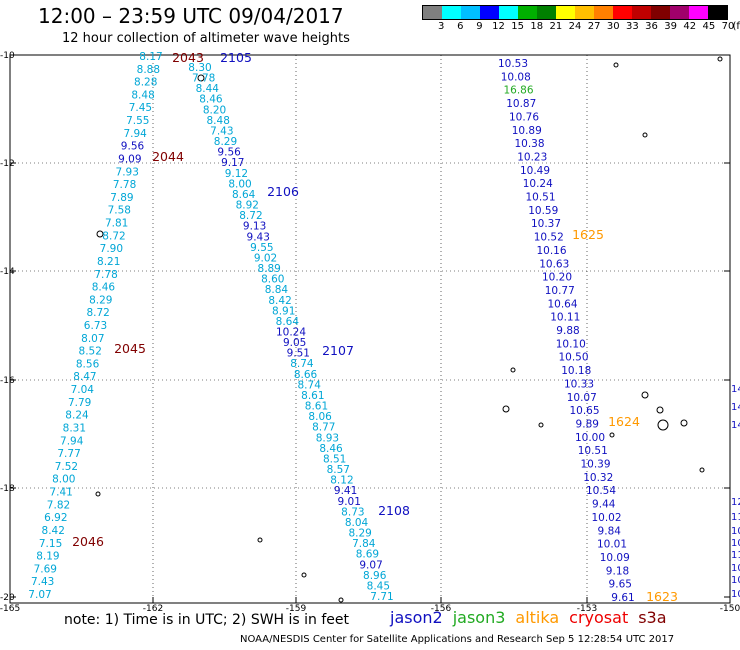 The image size is (740, 650). Describe the element at coordinates (735, 543) in the screenshot. I see `edge-value: 10.3` at that location.